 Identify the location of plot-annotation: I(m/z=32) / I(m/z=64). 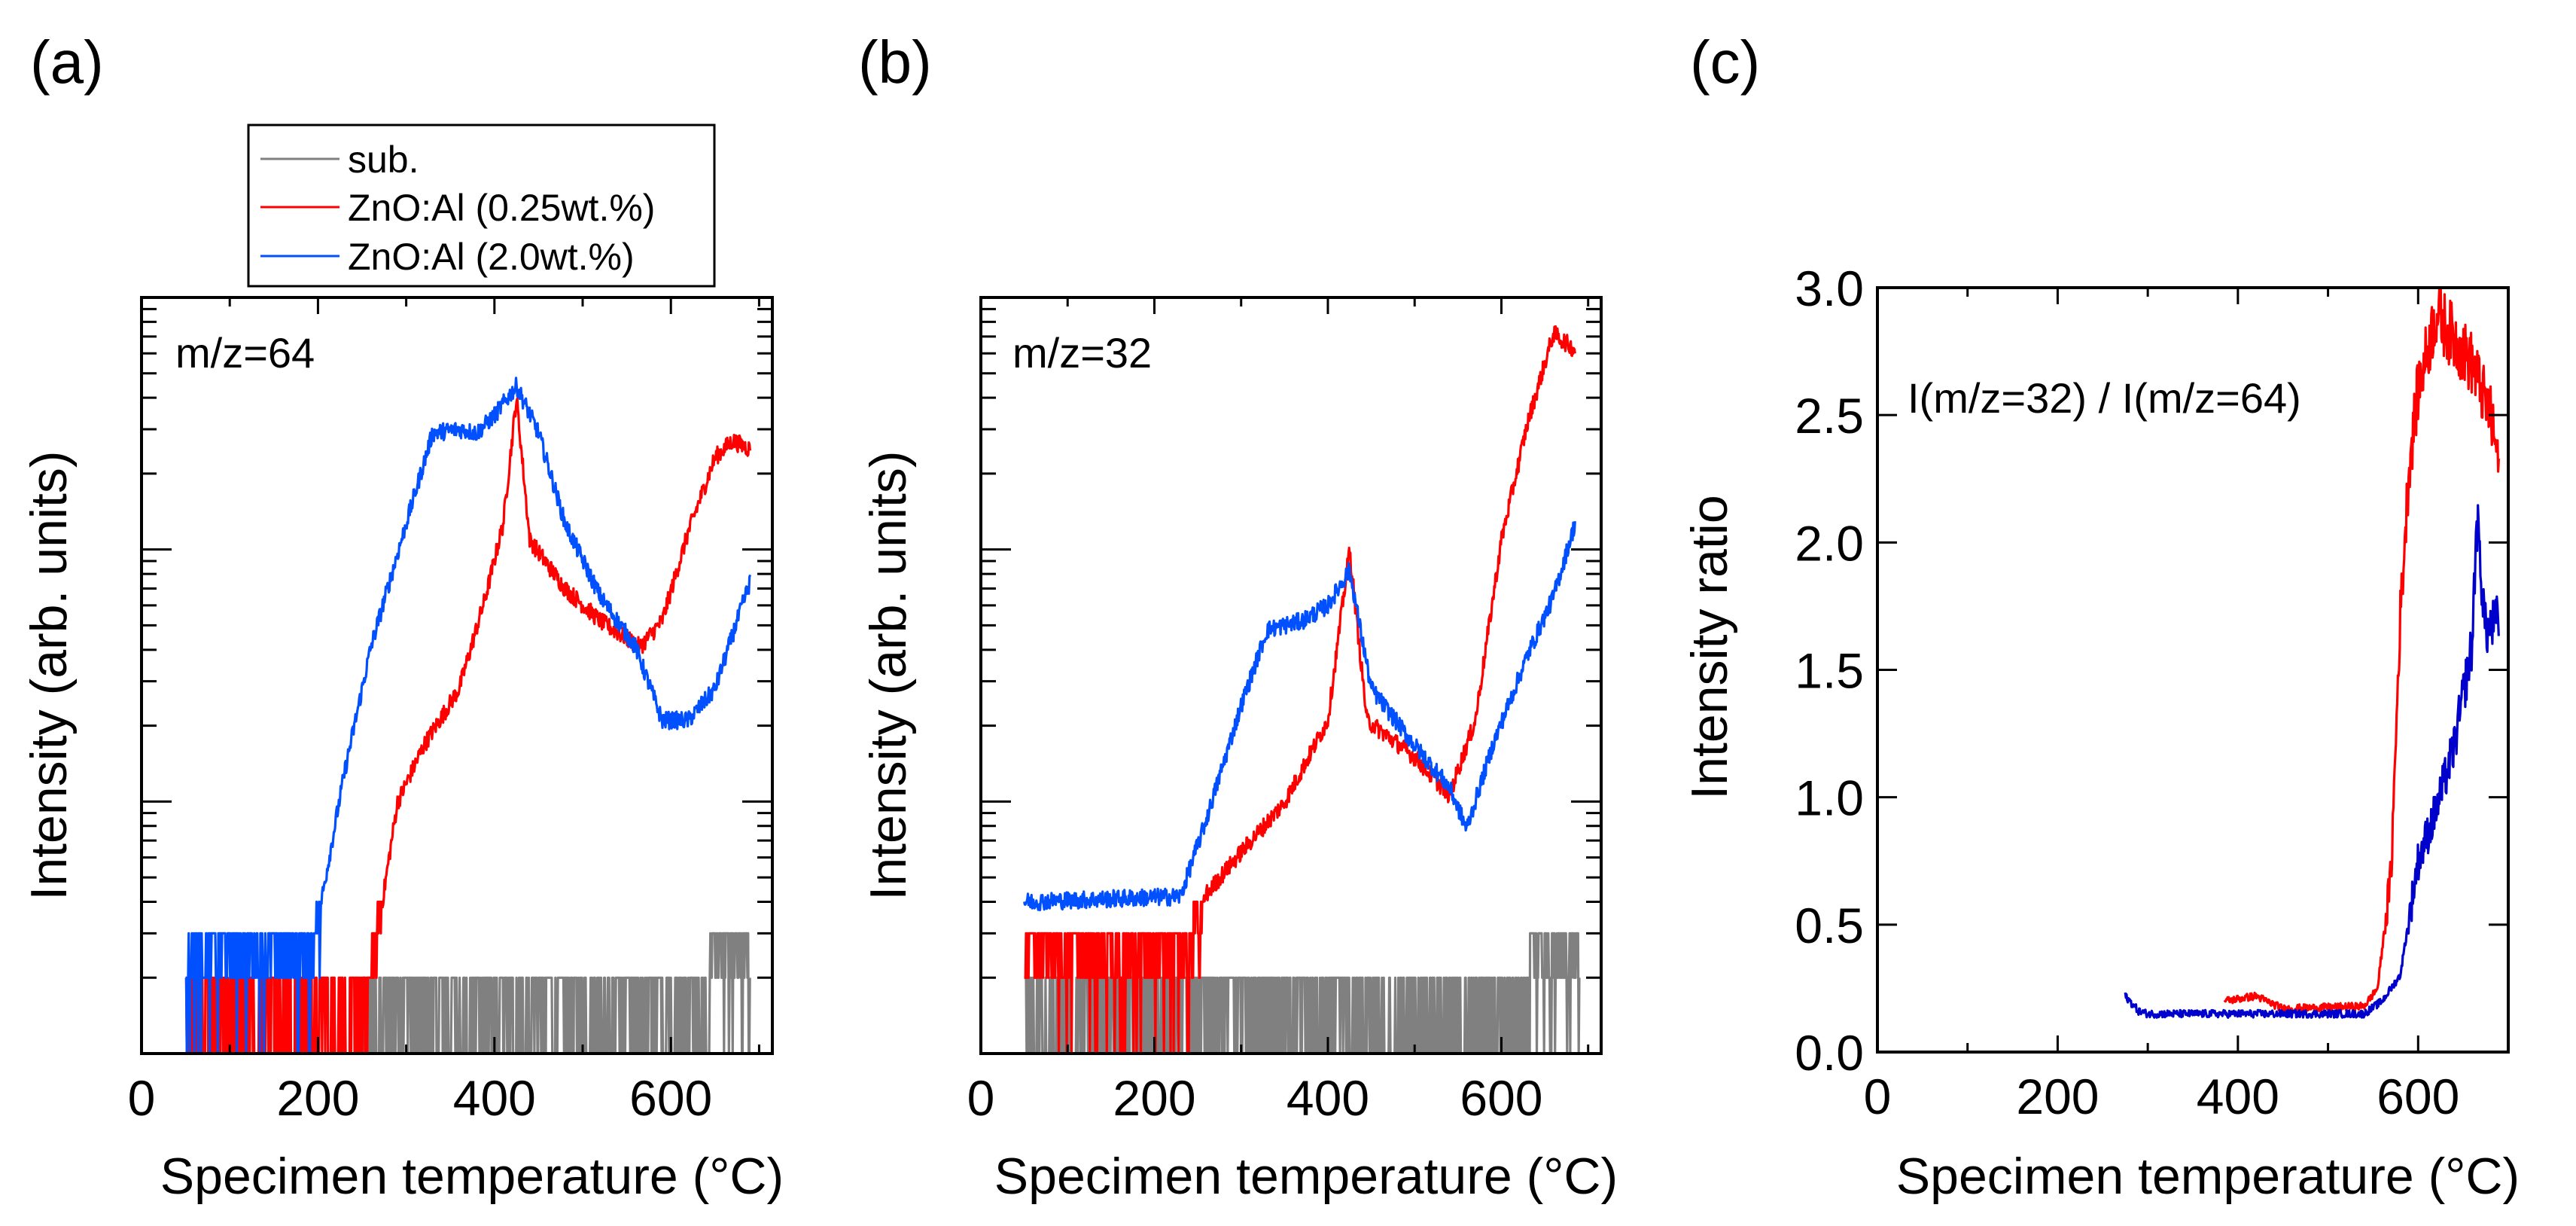
(2104, 398).